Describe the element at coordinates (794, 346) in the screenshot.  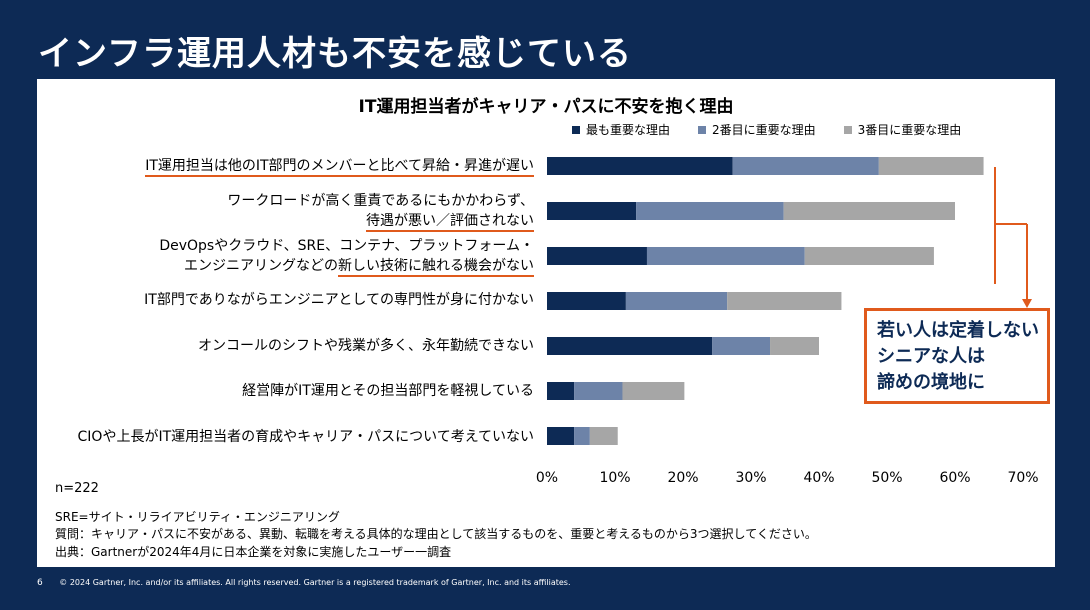
I see `bar-row5-series3` at that location.